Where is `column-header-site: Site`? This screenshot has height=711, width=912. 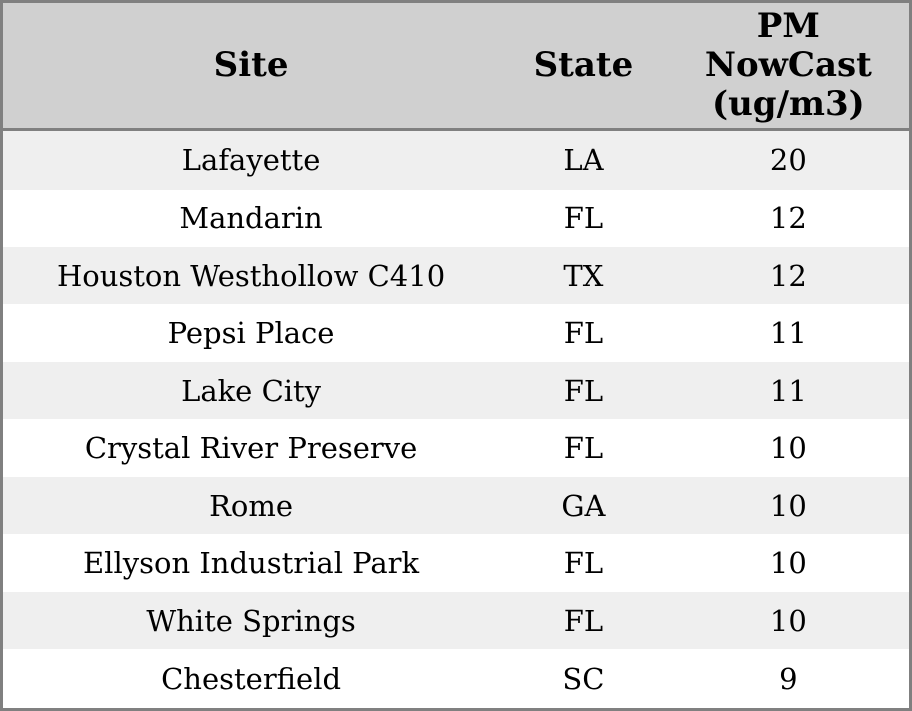 column-header-site: Site is located at coordinates (250, 66).